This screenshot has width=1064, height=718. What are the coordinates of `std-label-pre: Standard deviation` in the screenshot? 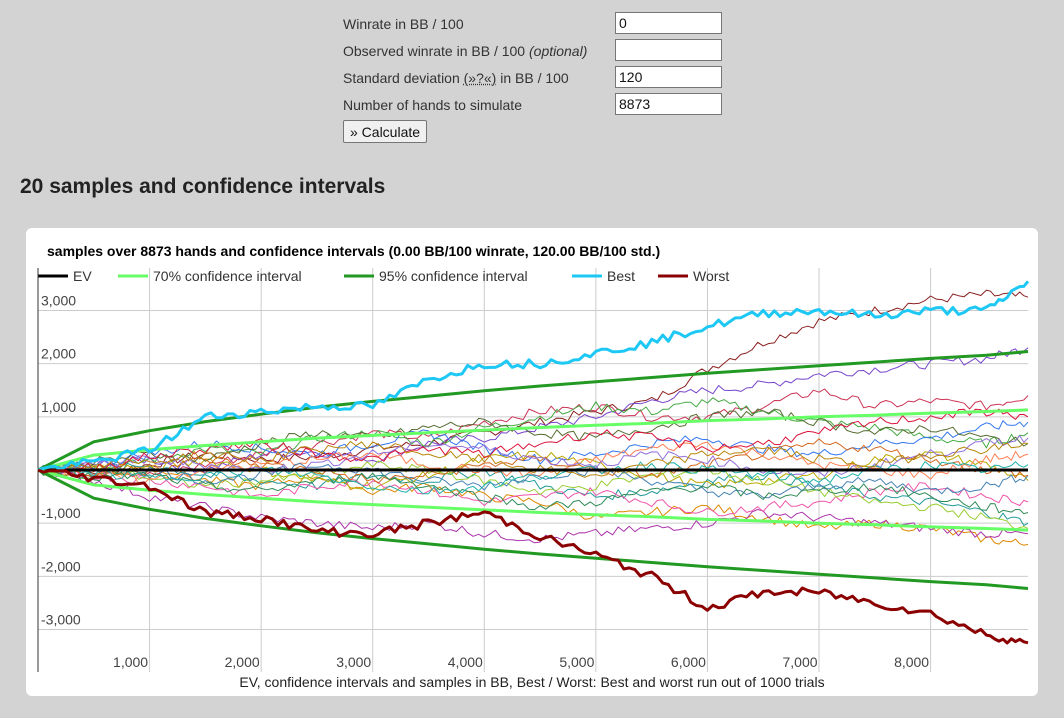 It's located at (403, 78).